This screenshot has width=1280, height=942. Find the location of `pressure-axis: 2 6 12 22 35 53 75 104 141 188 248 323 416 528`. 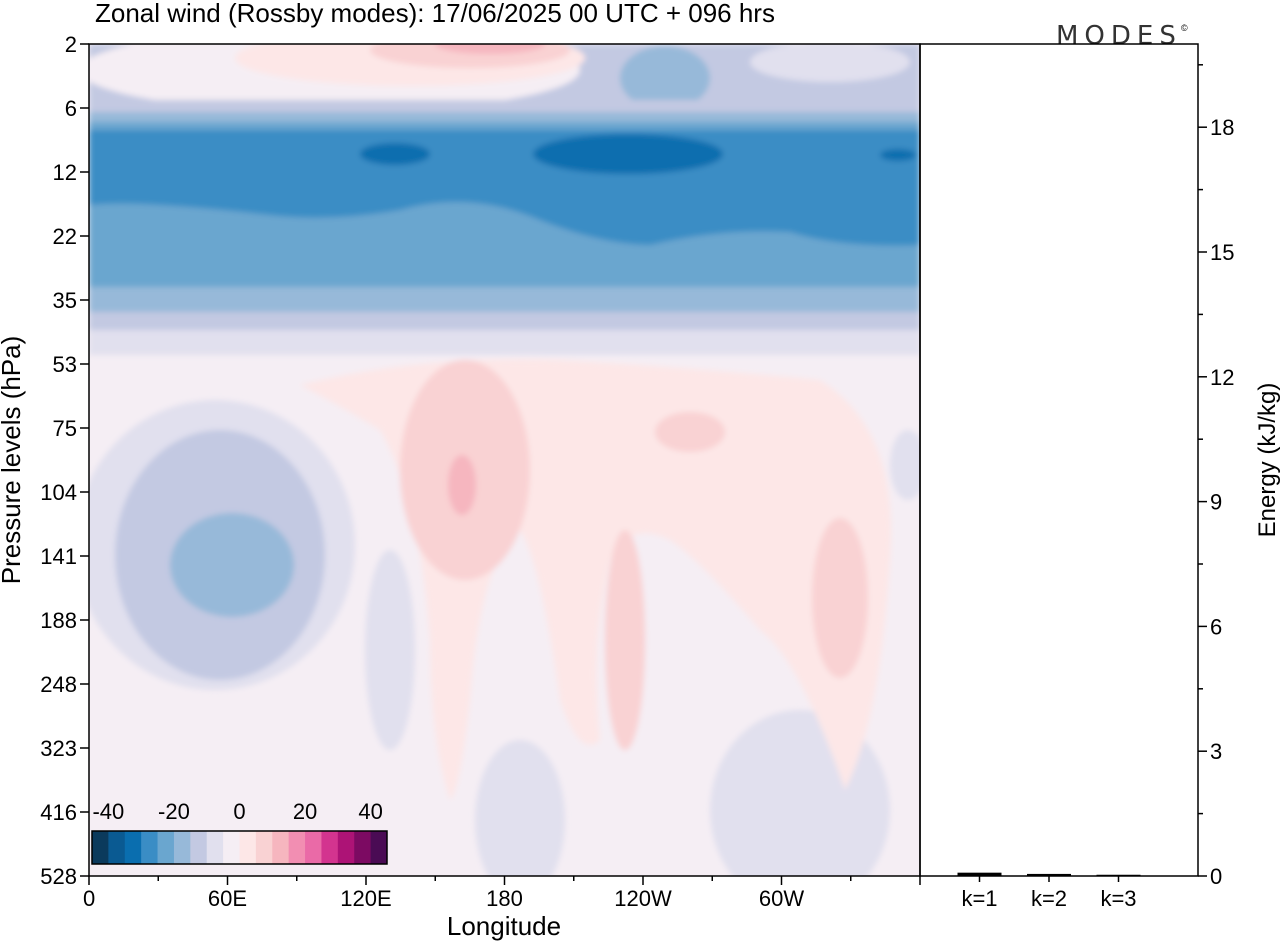

pressure-axis: 2 6 12 22 35 53 75 104 141 188 248 323 416 528 is located at coordinates (64, 460).